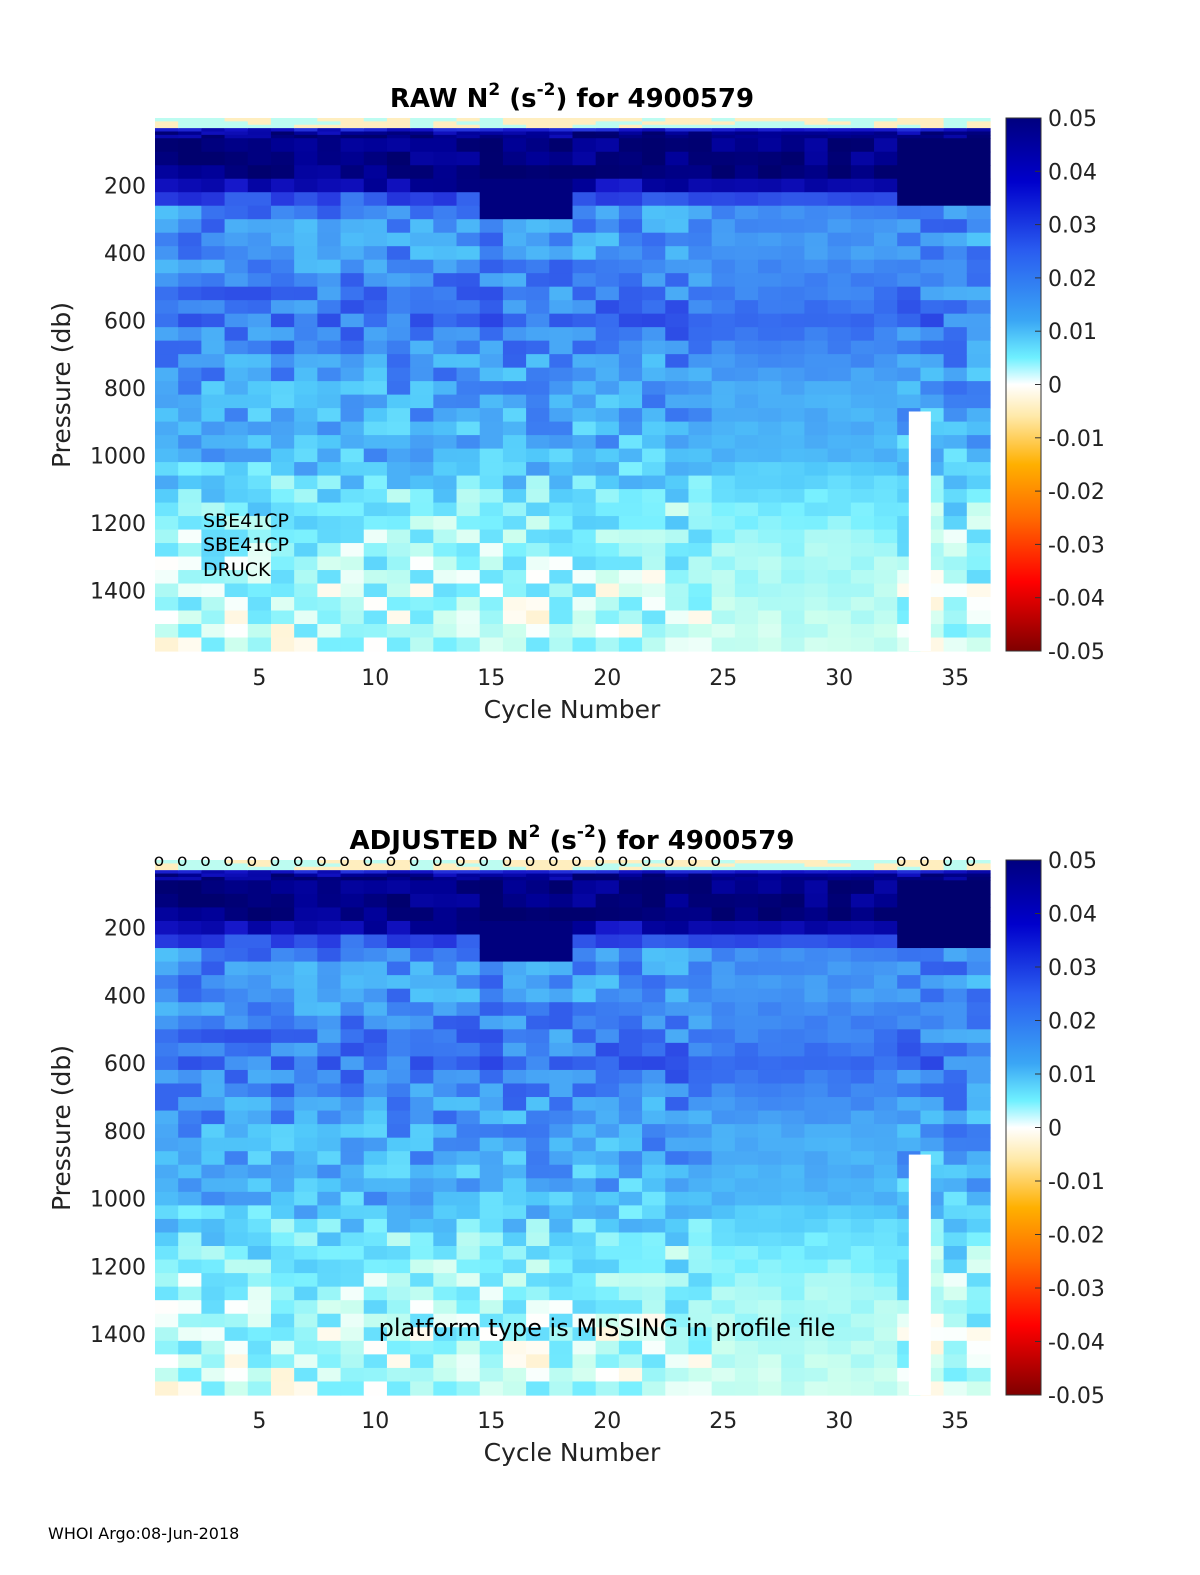 Image resolution: width=1200 pixels, height=1575 pixels. I want to click on colorbar-tick-label: 0.03, so click(1072, 968).